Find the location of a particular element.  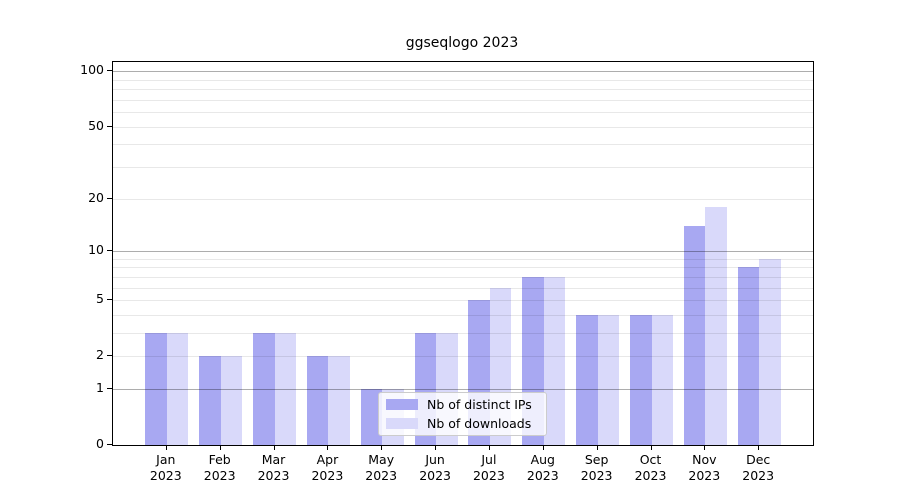

y-tick-label: 50 is located at coordinates (96, 125).